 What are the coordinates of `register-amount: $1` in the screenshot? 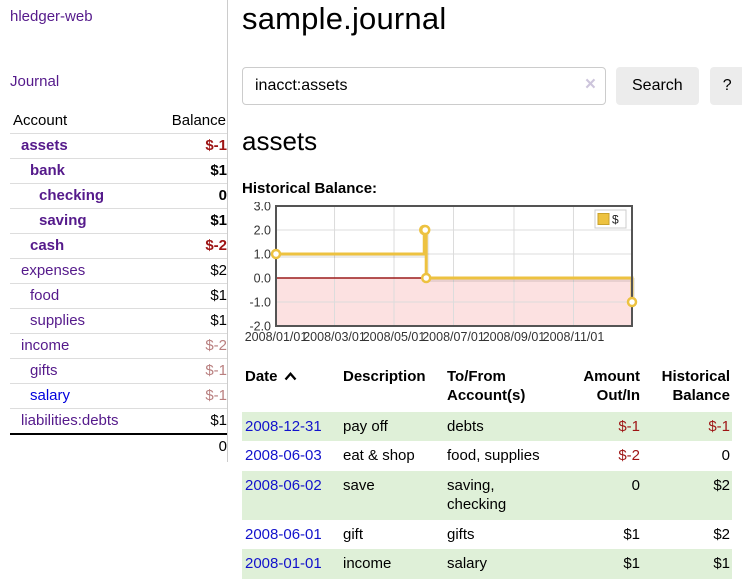 It's located at (631, 564).